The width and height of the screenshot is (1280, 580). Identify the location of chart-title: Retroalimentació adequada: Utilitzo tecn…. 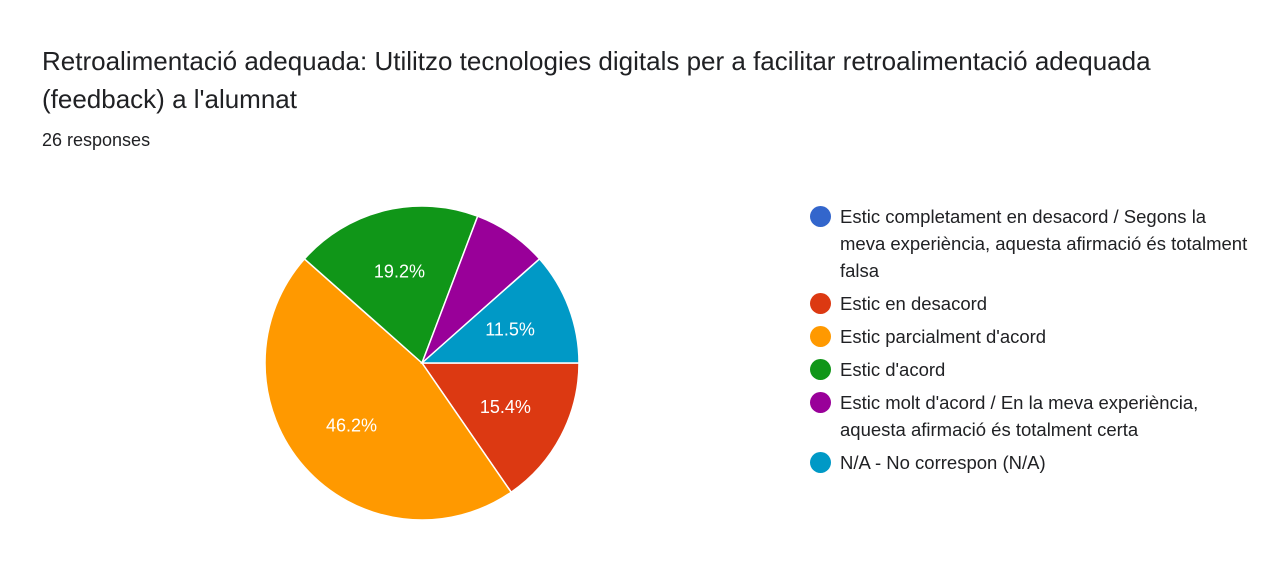
(596, 80).